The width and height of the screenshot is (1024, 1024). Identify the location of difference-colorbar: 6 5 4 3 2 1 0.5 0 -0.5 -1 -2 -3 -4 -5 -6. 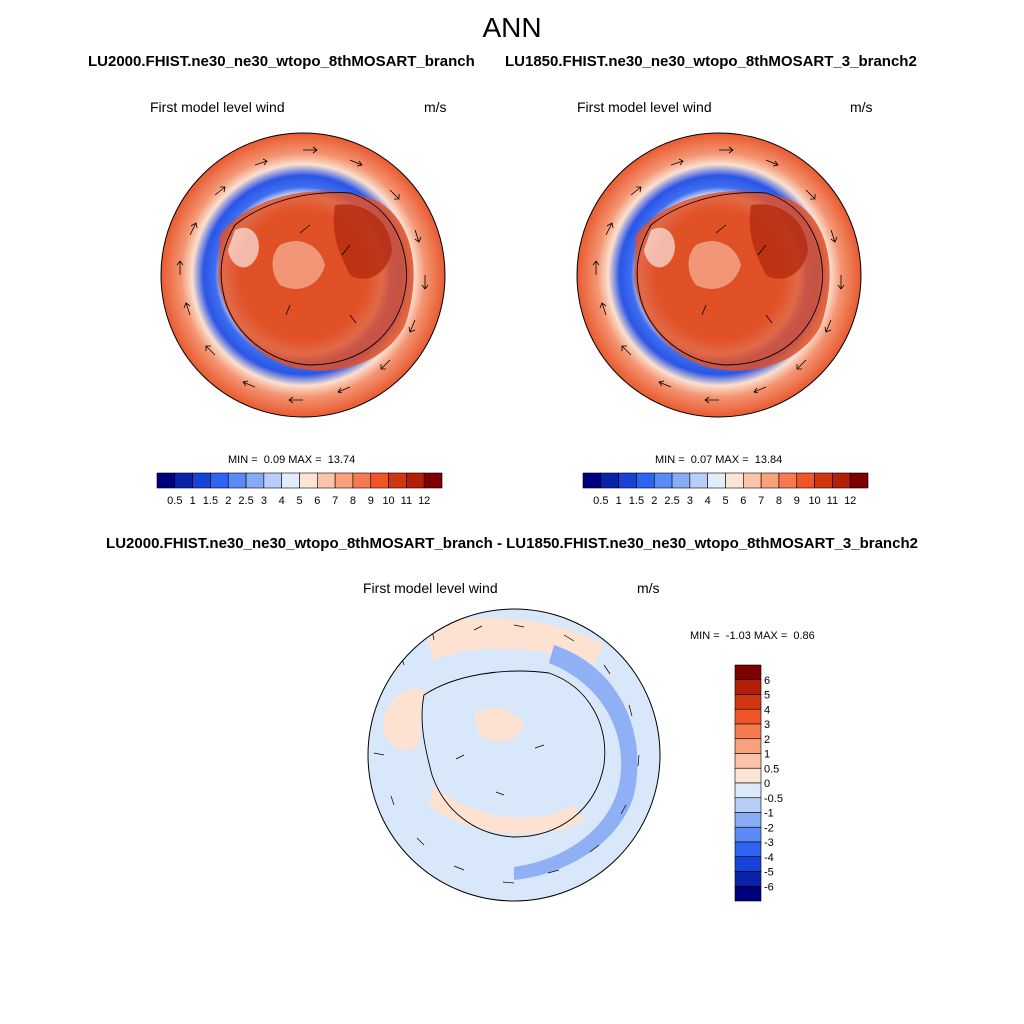
(758, 783).